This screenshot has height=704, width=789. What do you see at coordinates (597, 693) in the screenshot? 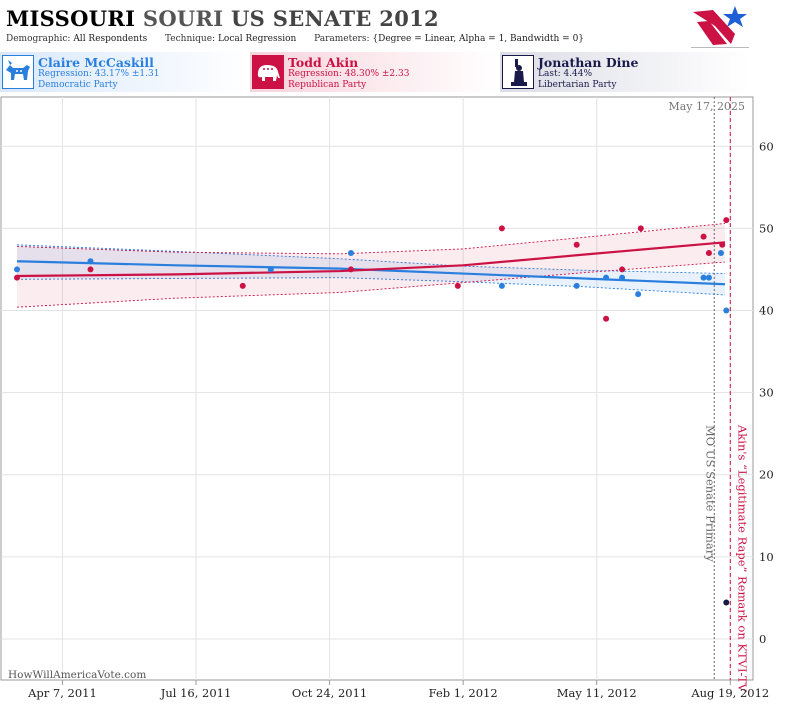
I see `x-tick-label: May 11, 2012` at bounding box center [597, 693].